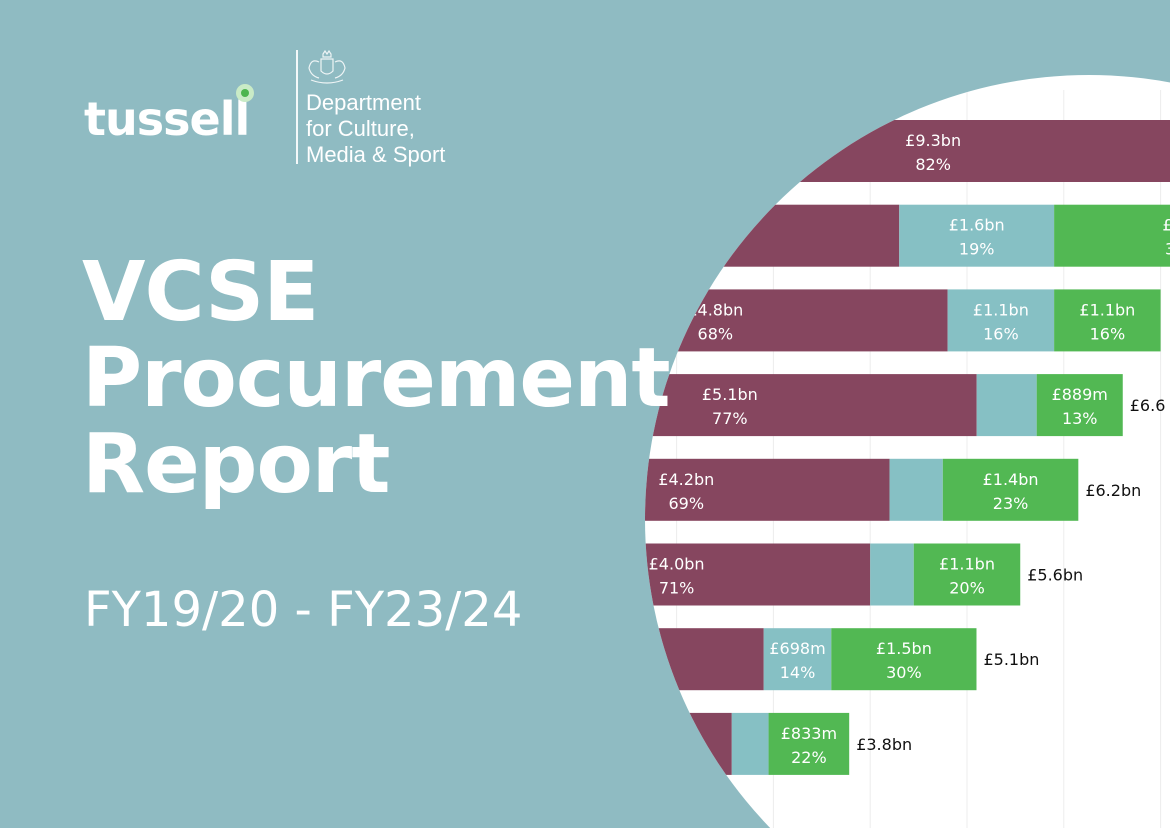  Describe the element at coordinates (1080, 418) in the screenshot. I see `segment-percent-label: 13%` at that location.